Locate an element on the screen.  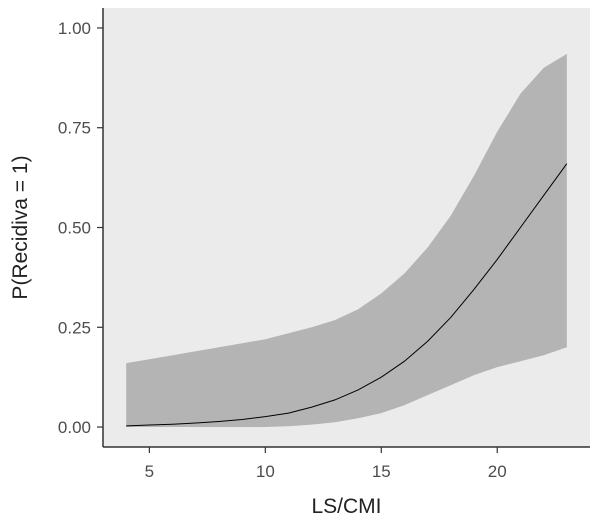
y-tick-label: 1.00 is located at coordinates (74, 28).